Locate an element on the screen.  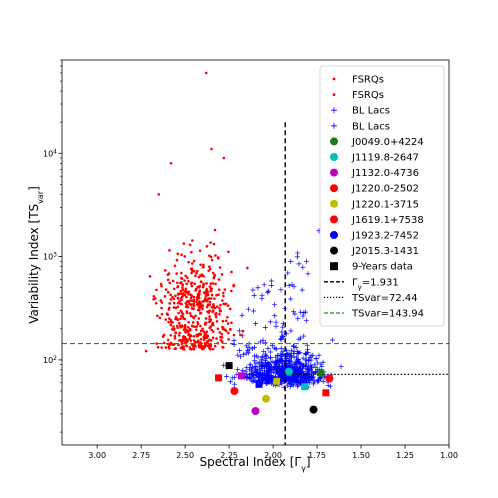
y-tick-label: 102 is located at coordinates (50, 359).